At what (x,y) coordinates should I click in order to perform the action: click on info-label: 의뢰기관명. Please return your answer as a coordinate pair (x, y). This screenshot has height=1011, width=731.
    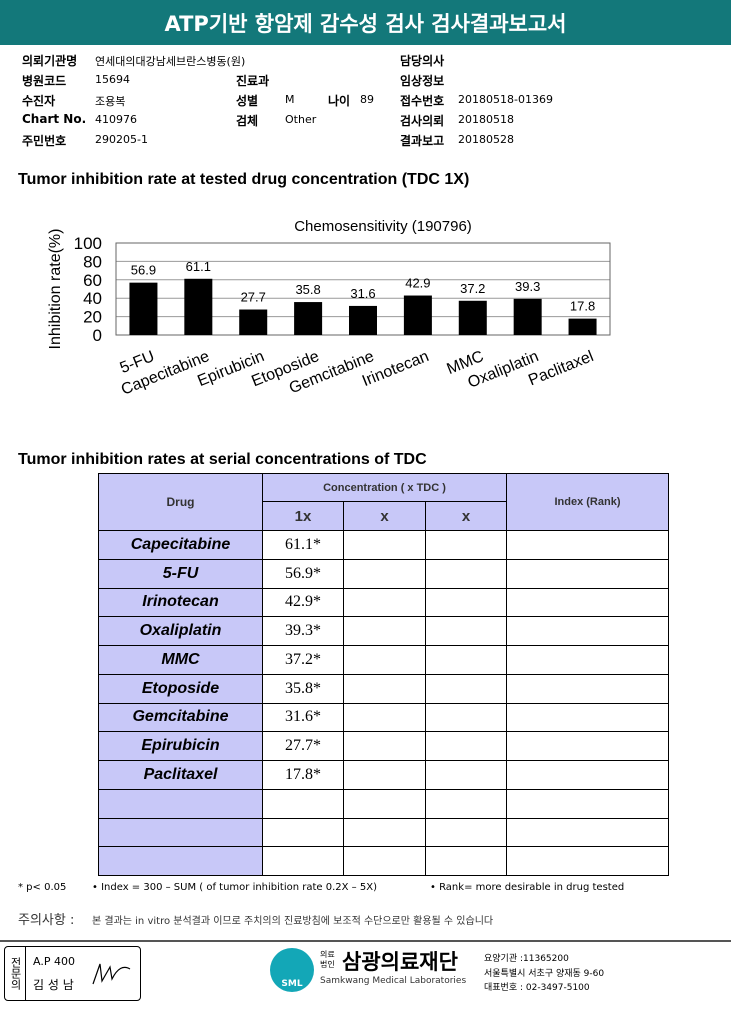
    Looking at the image, I should click on (50, 61).